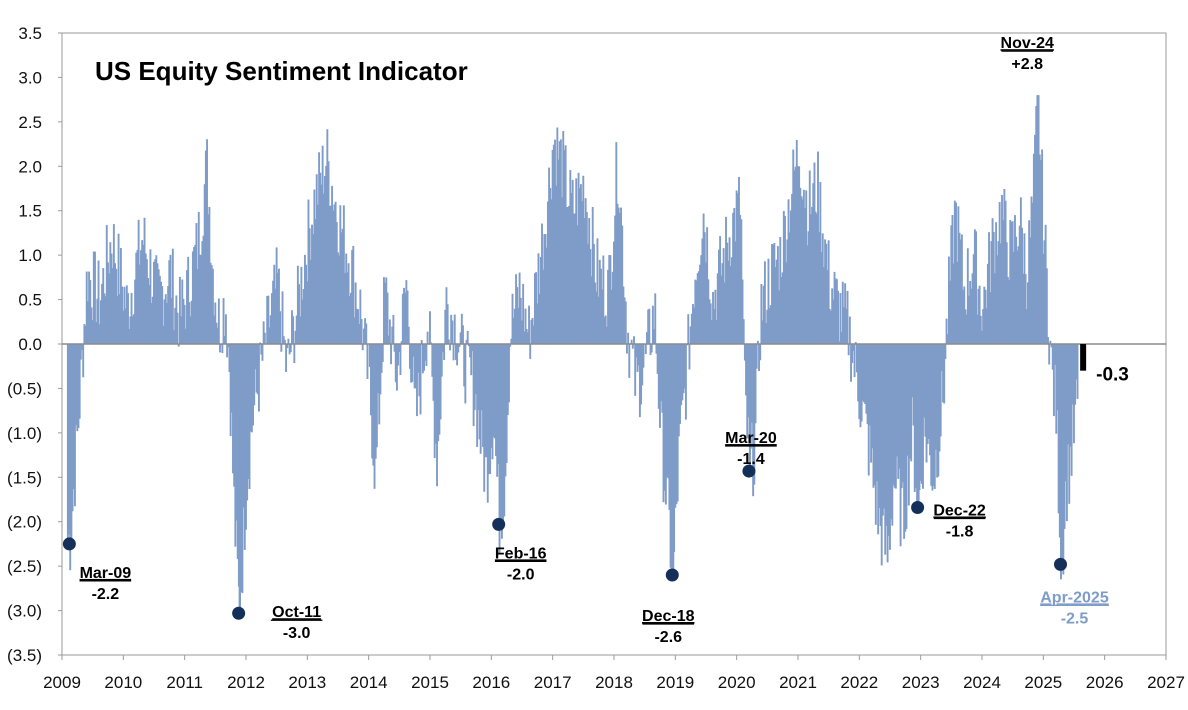 The image size is (1188, 710). What do you see at coordinates (30, 255) in the screenshot?
I see `y-tick-label: 1.0` at bounding box center [30, 255].